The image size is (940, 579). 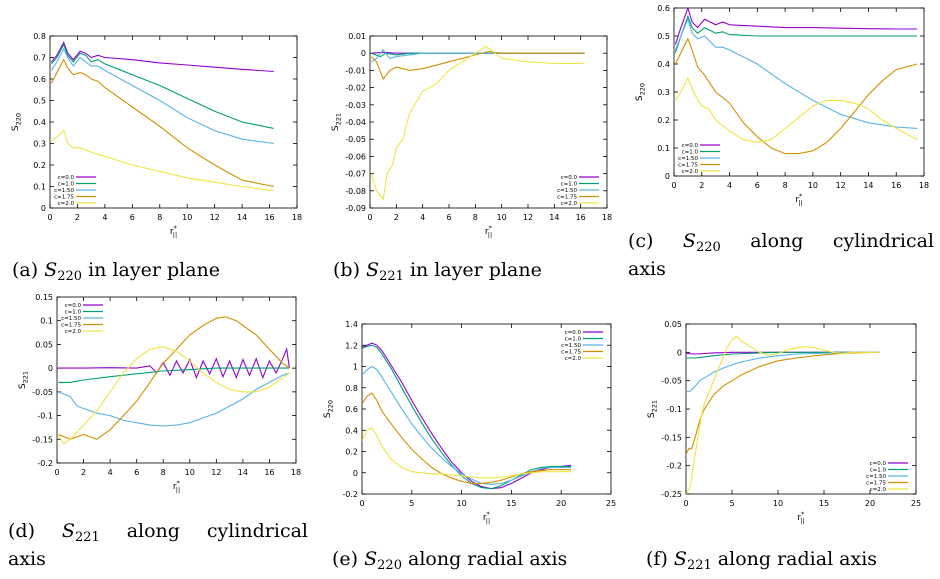 I want to click on y-tick-label: -0.07, so click(x=355, y=174).